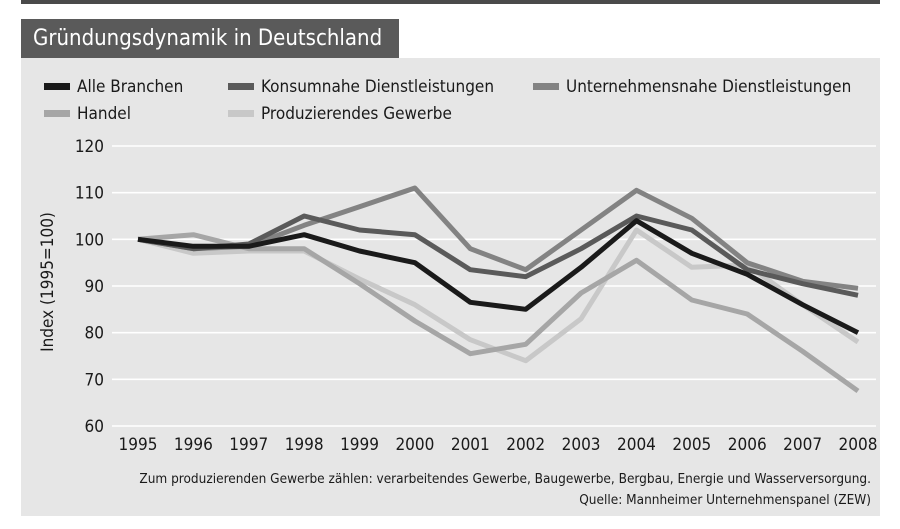 This screenshot has height=529, width=900. Describe the element at coordinates (802, 445) in the screenshot. I see `x-tick-label: 2007` at that location.